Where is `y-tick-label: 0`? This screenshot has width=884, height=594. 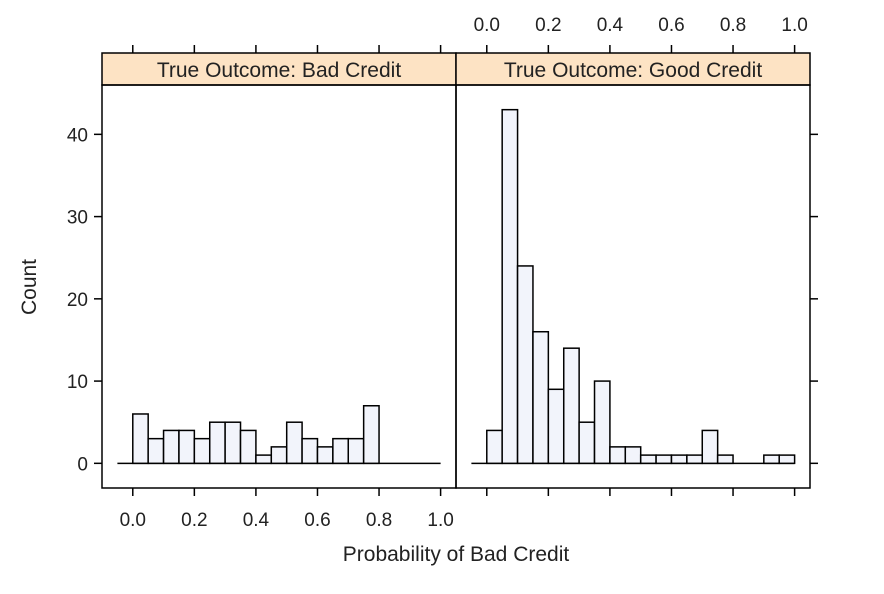 y-tick-label: 0 is located at coordinates (82, 464).